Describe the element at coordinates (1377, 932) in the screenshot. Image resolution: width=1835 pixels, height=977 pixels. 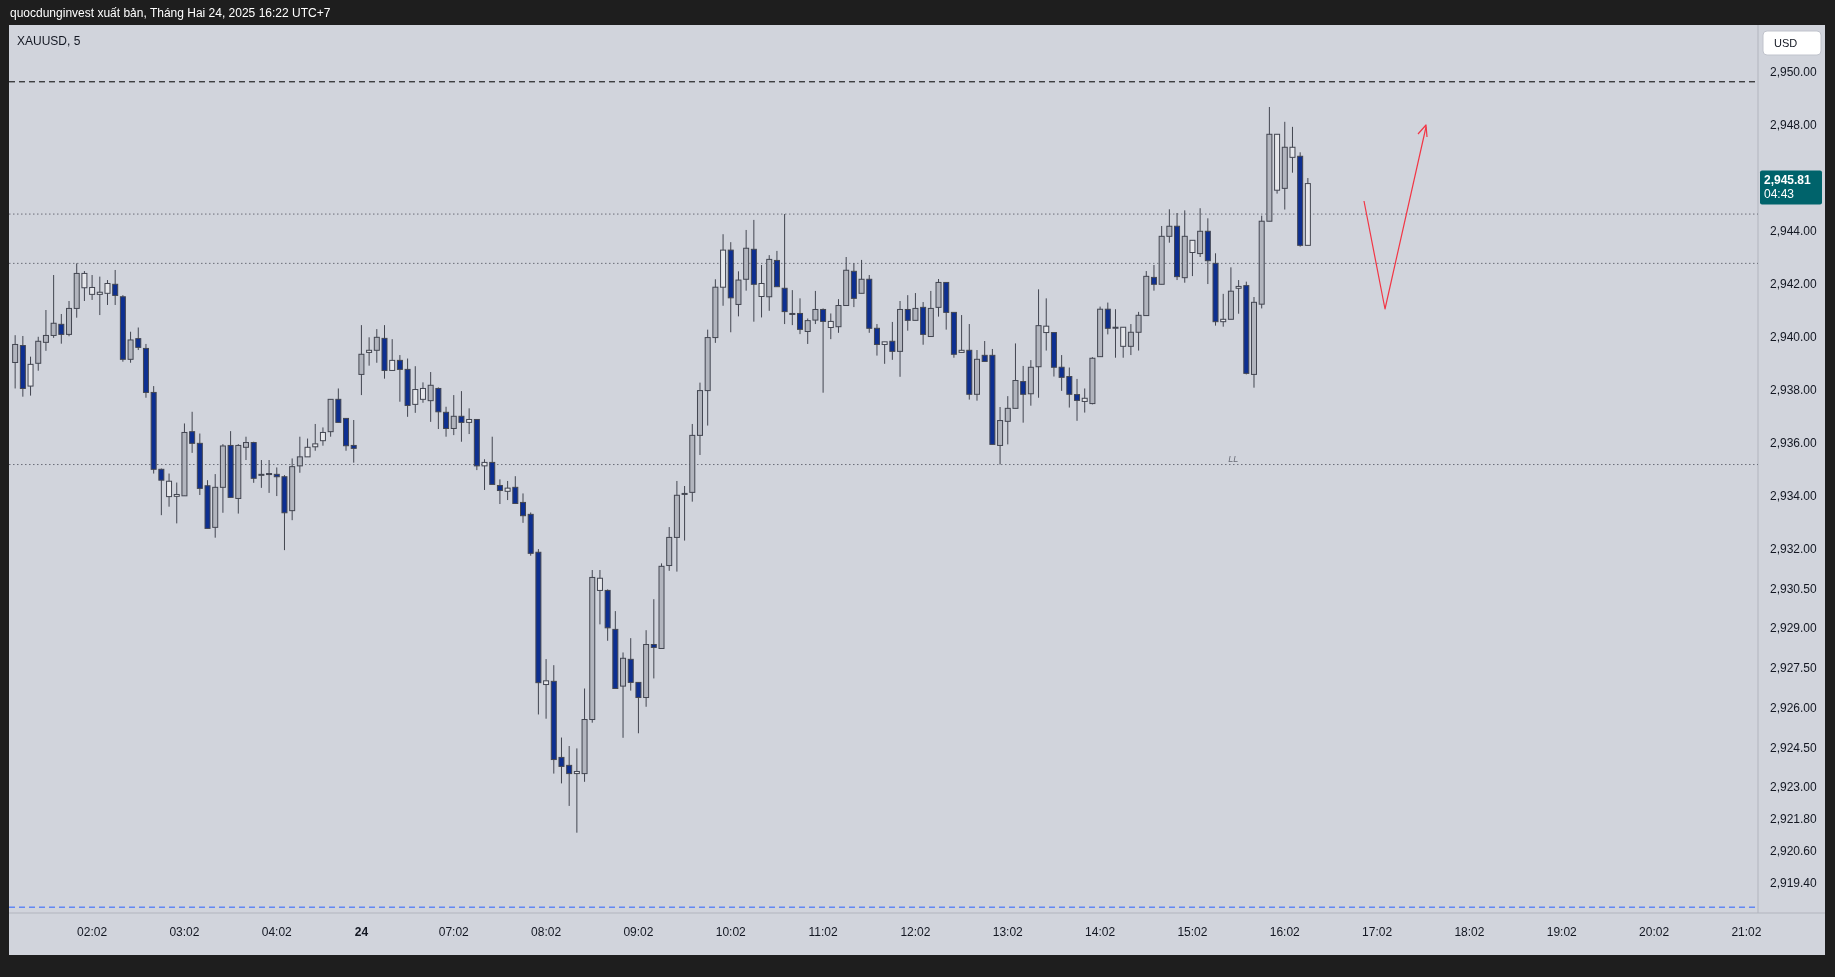
I see `x-tick-label: 17:02` at that location.